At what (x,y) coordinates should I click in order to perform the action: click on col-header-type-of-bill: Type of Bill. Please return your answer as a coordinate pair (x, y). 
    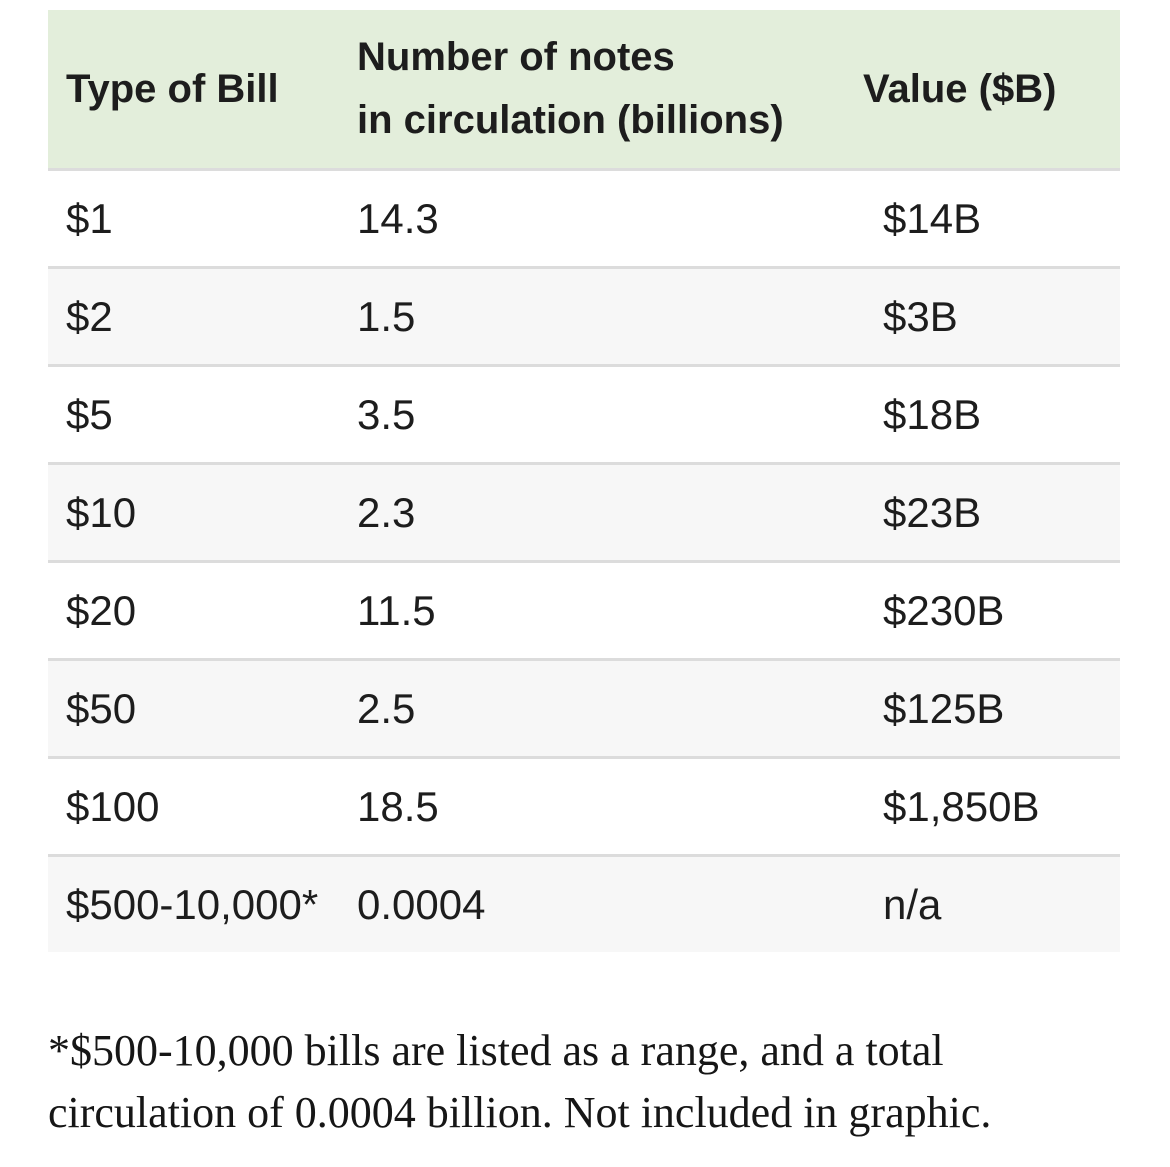
    Looking at the image, I should click on (172, 88).